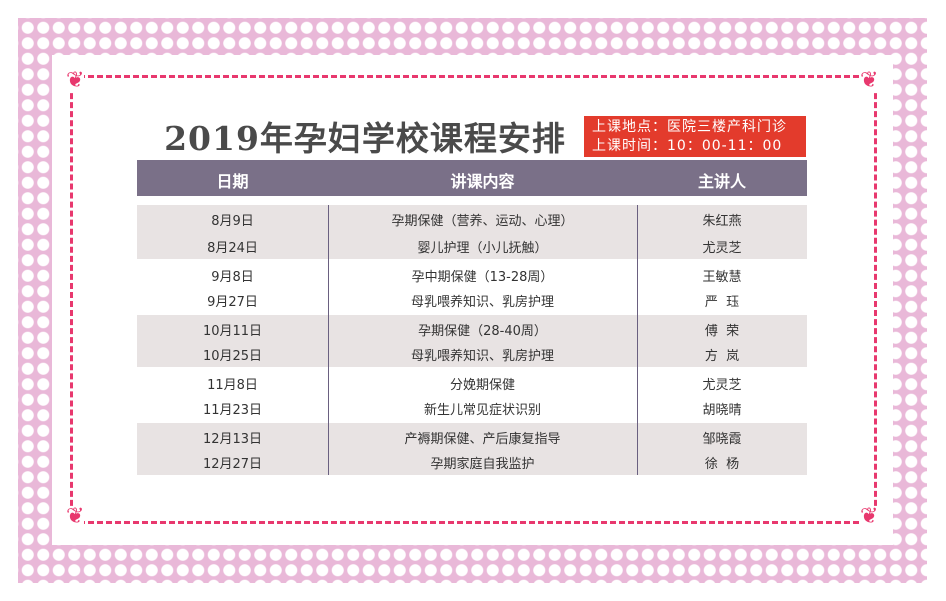 The height and width of the screenshot is (601, 946). Describe the element at coordinates (482, 181) in the screenshot. I see `header-topic: 讲课内容` at that location.